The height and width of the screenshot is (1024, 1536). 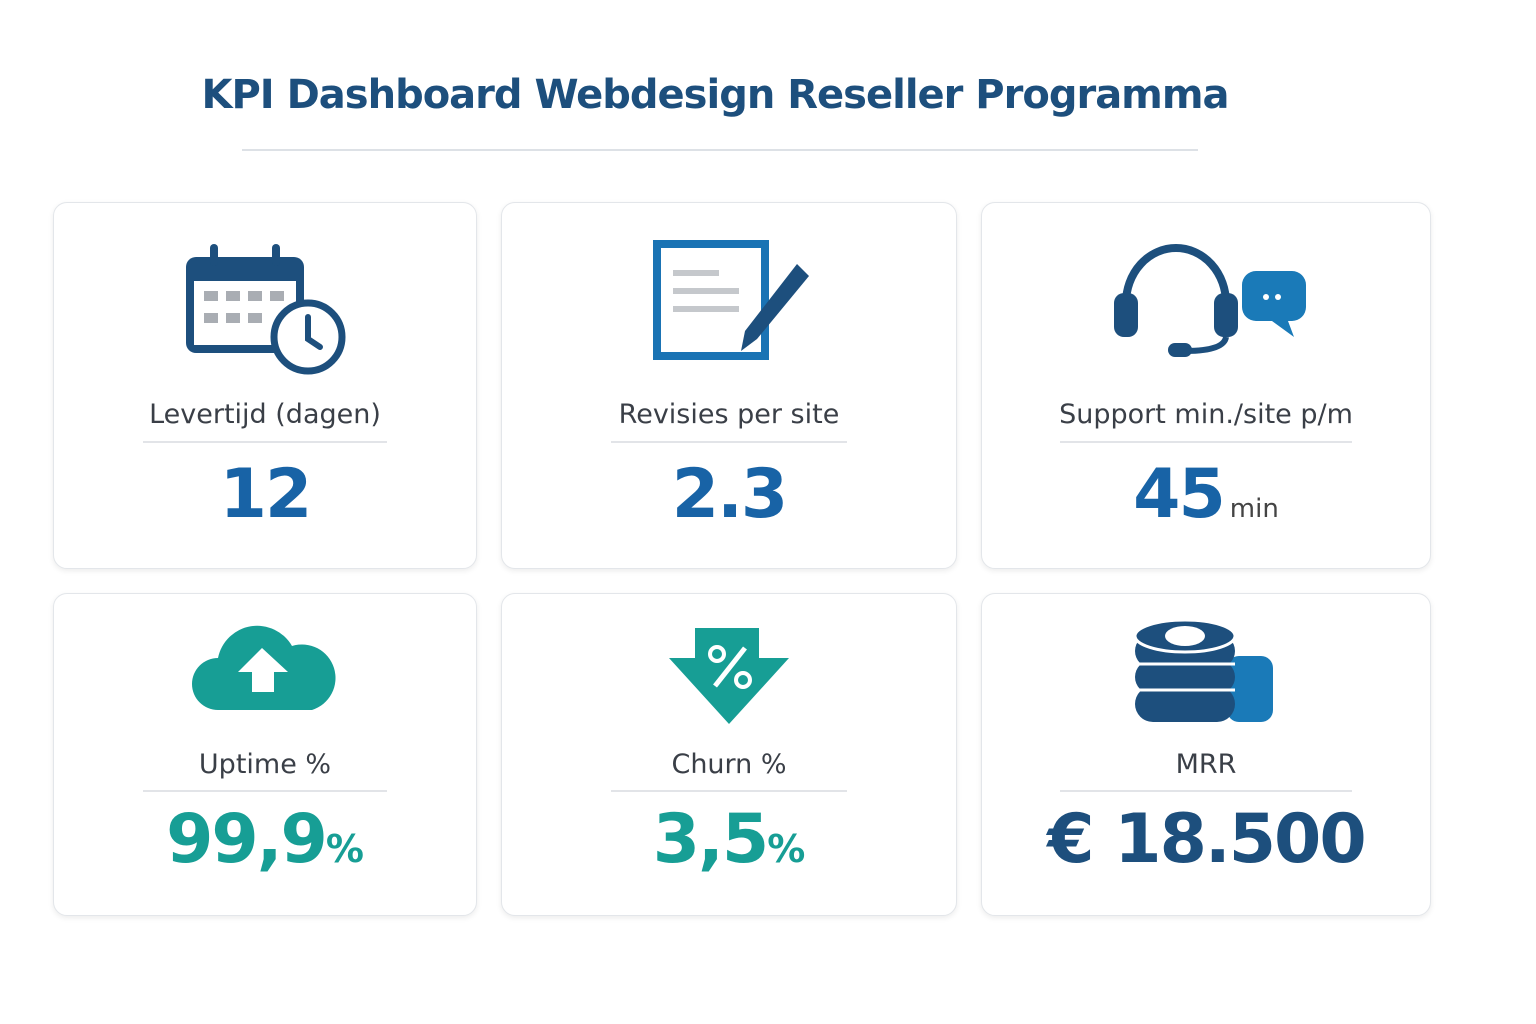 What do you see at coordinates (731, 300) in the screenshot?
I see `document-icon` at bounding box center [731, 300].